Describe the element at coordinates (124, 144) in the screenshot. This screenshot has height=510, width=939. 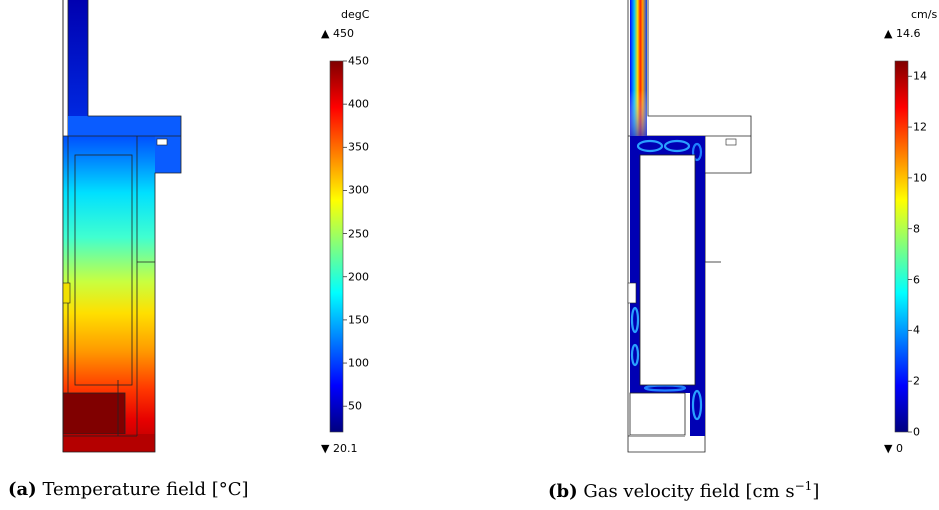
I see `flange-region` at that location.